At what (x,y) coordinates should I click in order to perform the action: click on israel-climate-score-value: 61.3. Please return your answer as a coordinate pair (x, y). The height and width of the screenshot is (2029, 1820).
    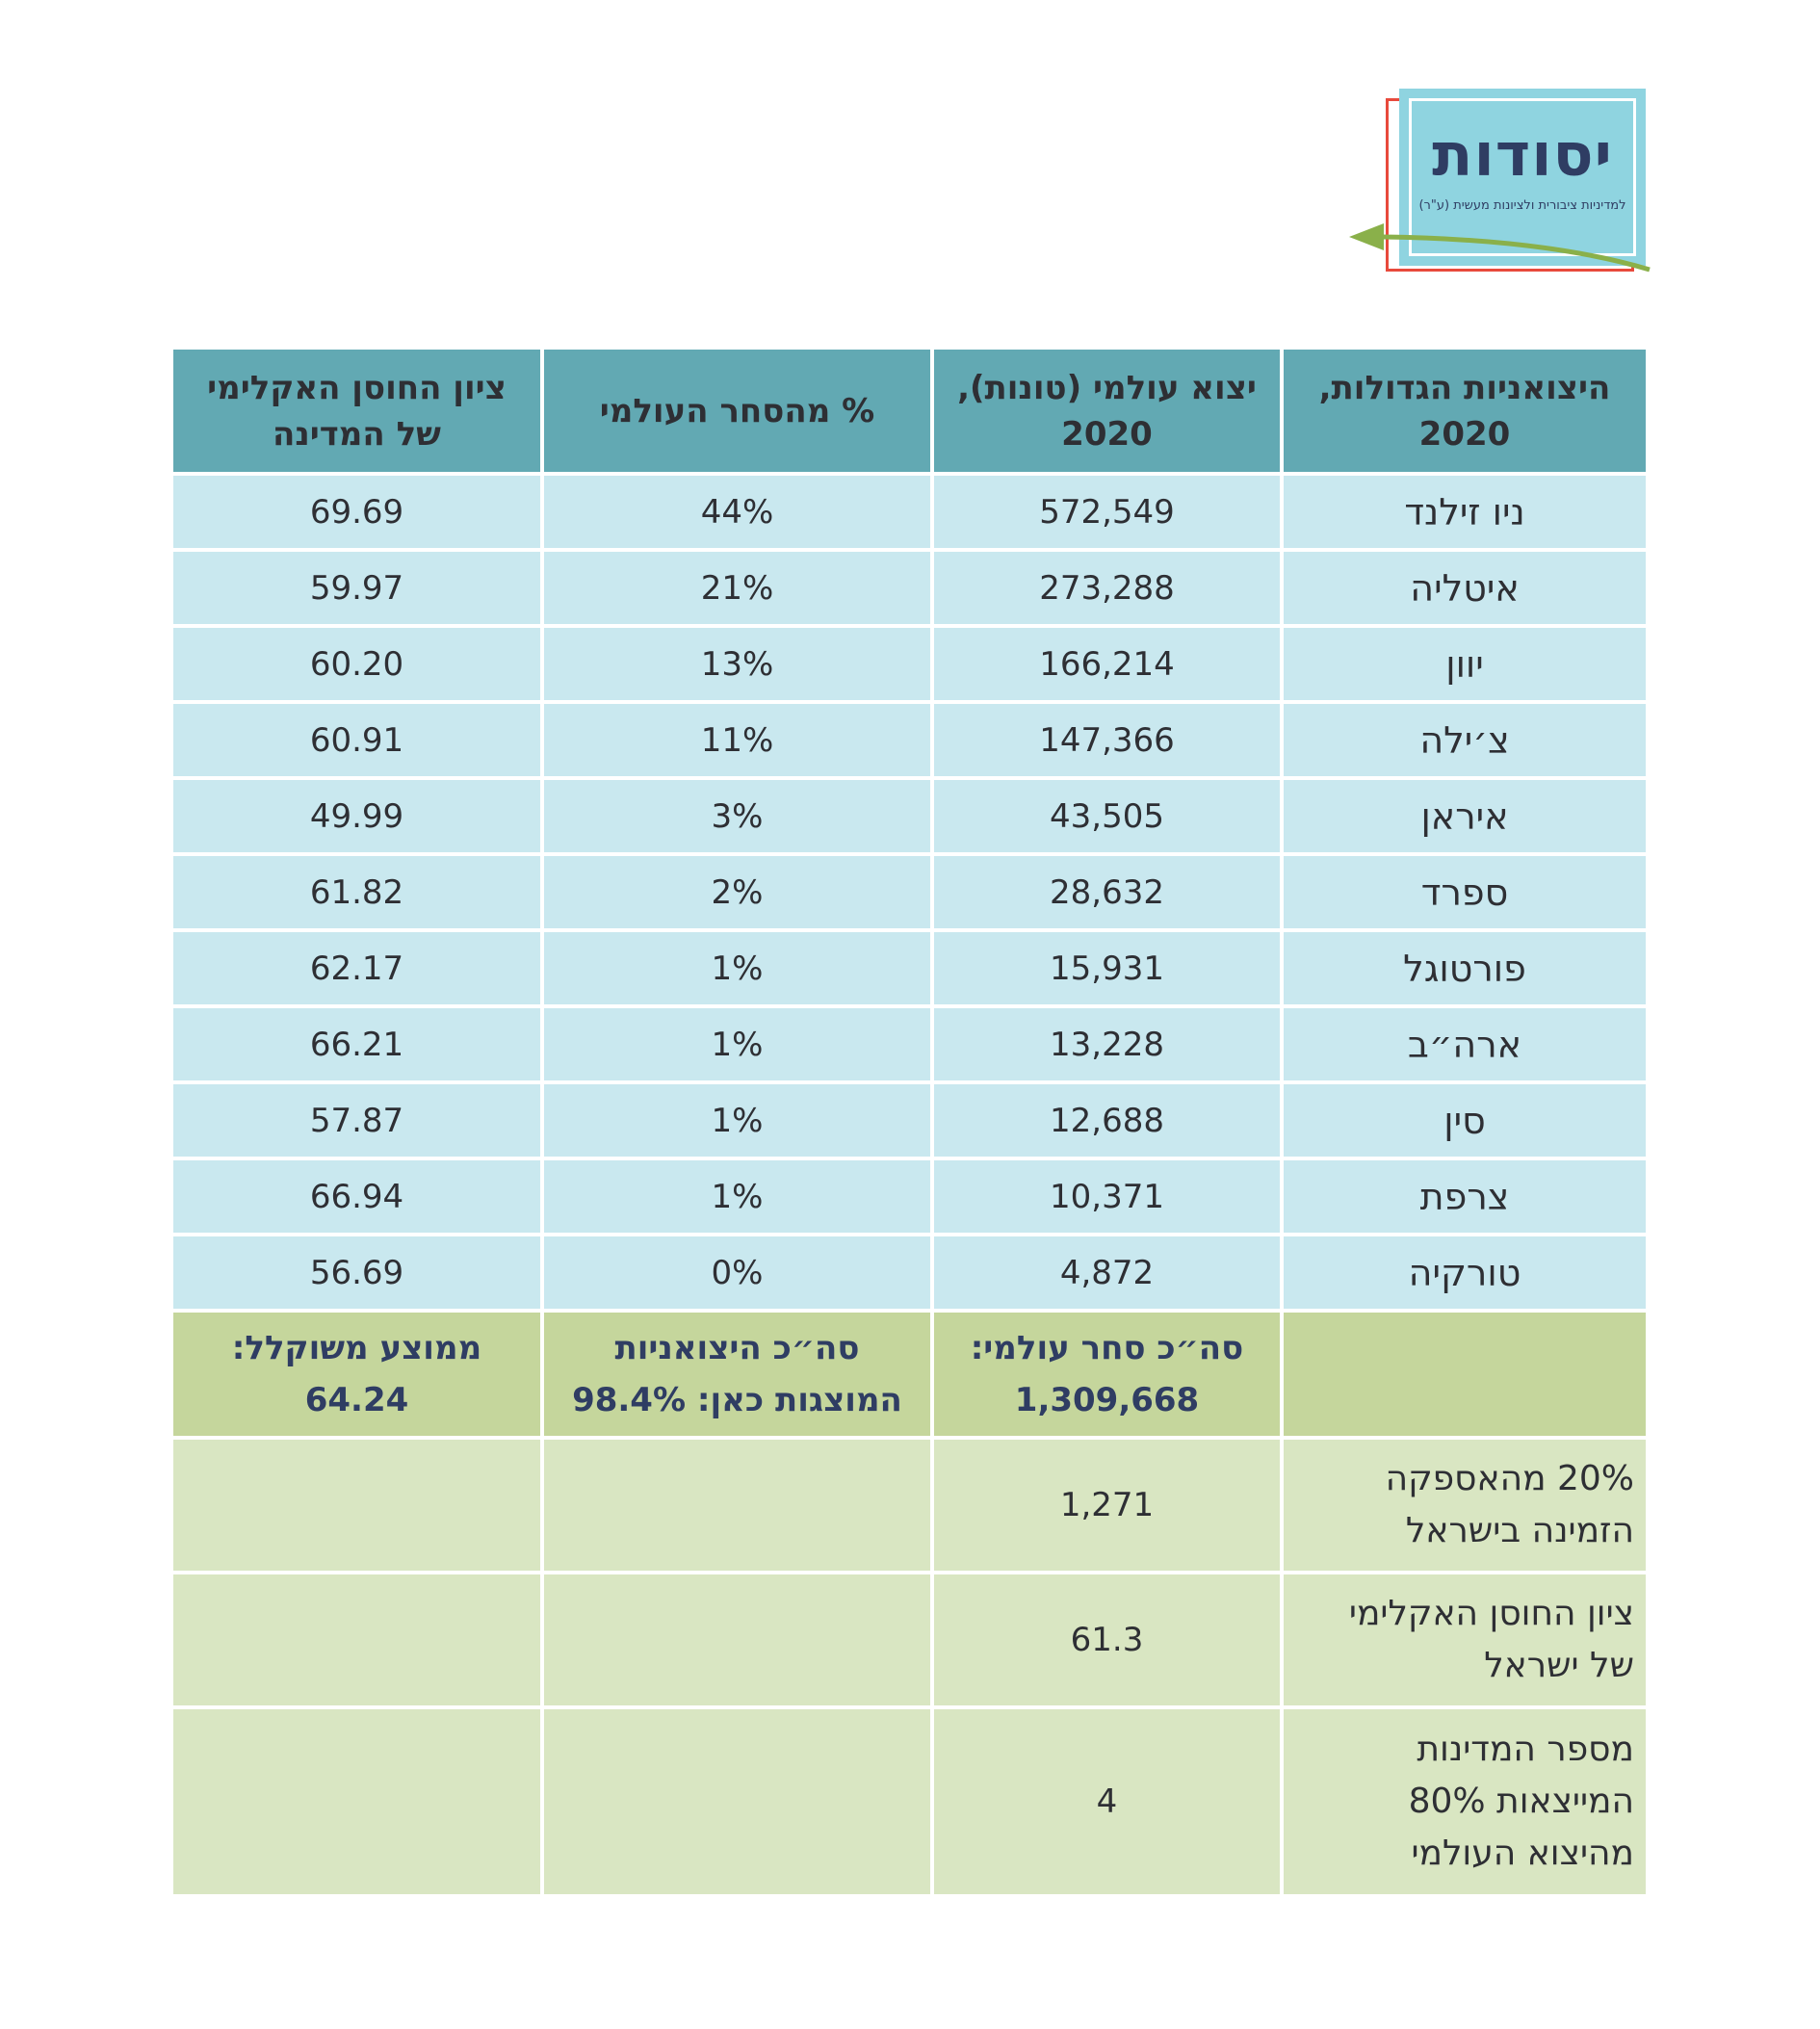
    Looking at the image, I should click on (1107, 1640).